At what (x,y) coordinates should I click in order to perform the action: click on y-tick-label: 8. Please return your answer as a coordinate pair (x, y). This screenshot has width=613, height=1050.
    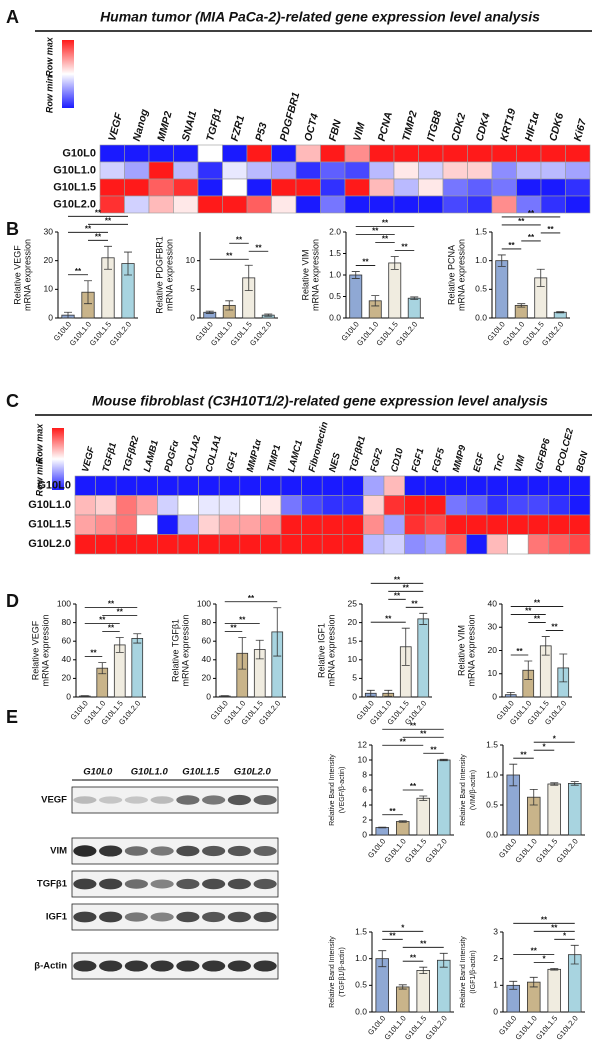
    Looking at the image, I should click on (364, 774).